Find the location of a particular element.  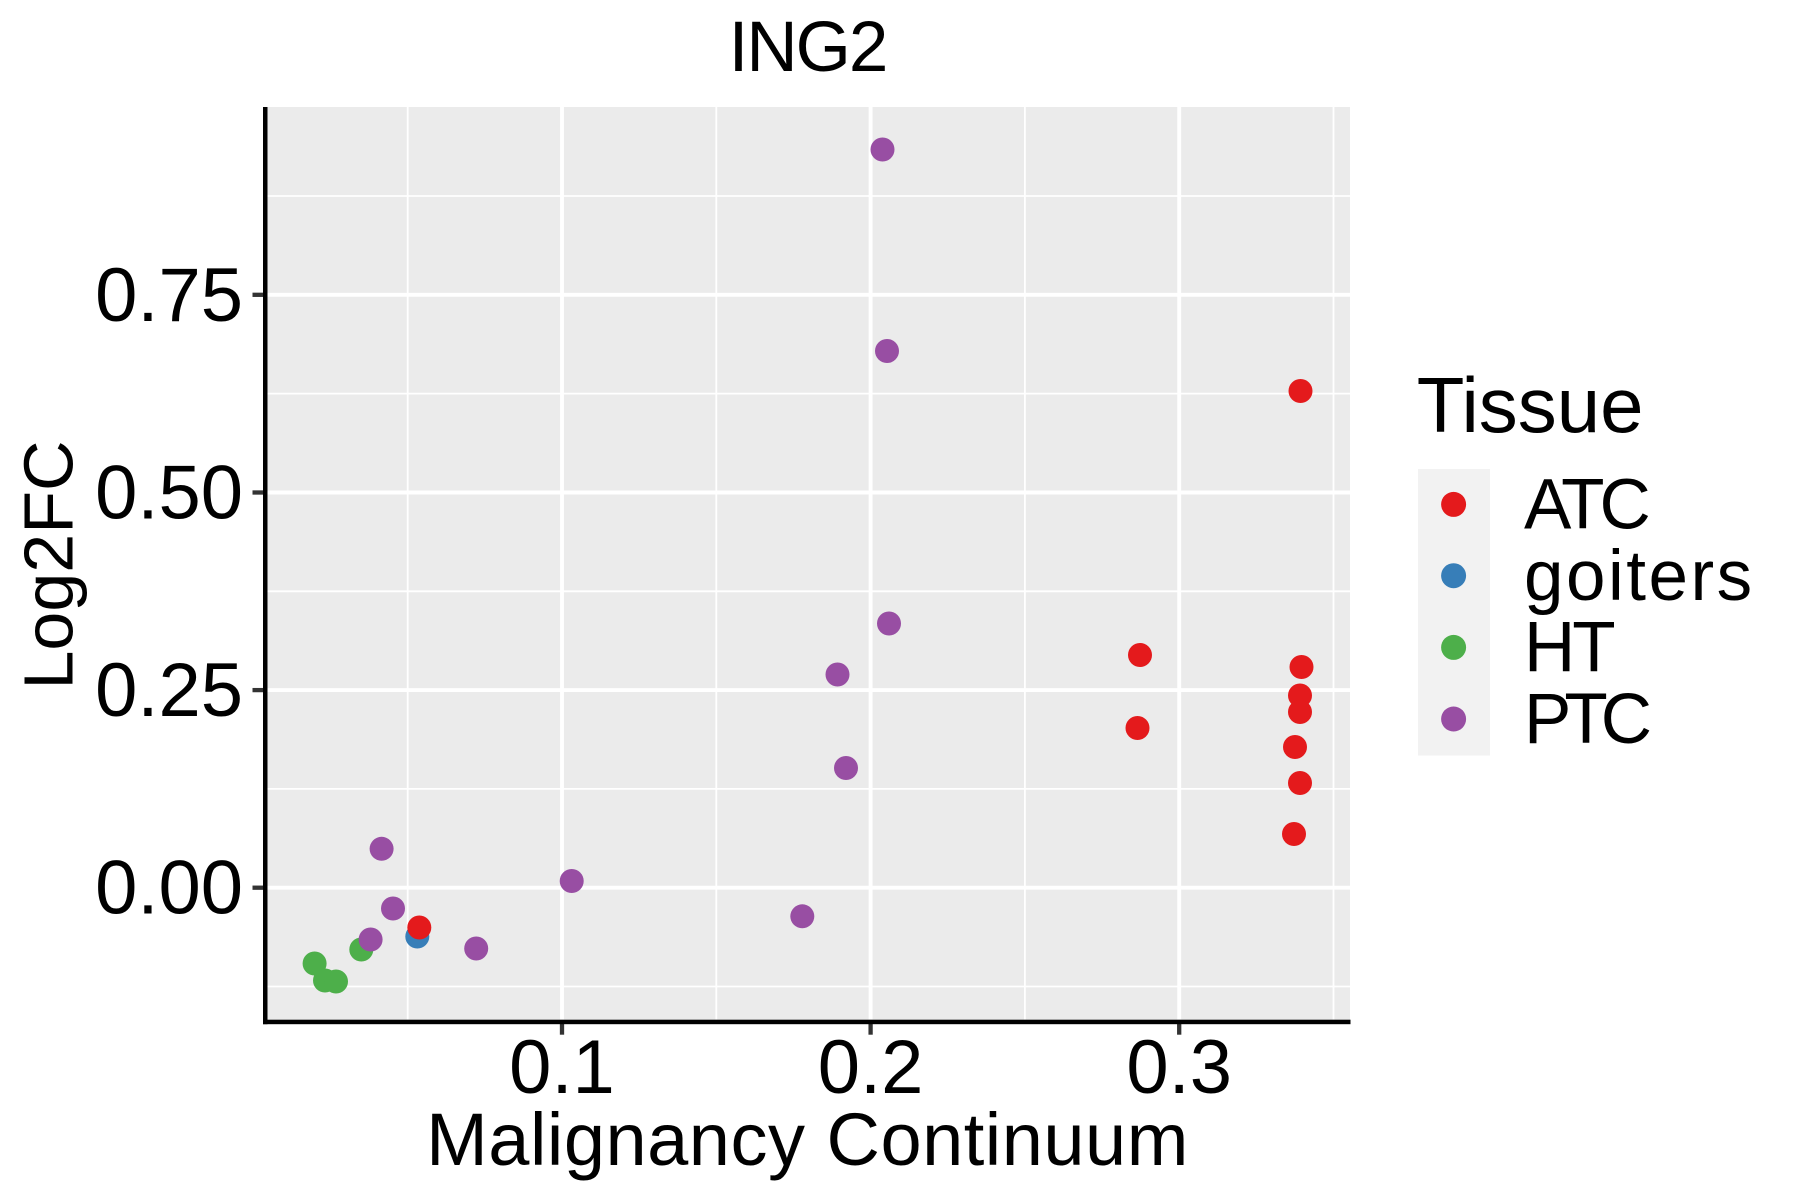

svg-text: 0.3 is located at coordinates (1179, 1067).